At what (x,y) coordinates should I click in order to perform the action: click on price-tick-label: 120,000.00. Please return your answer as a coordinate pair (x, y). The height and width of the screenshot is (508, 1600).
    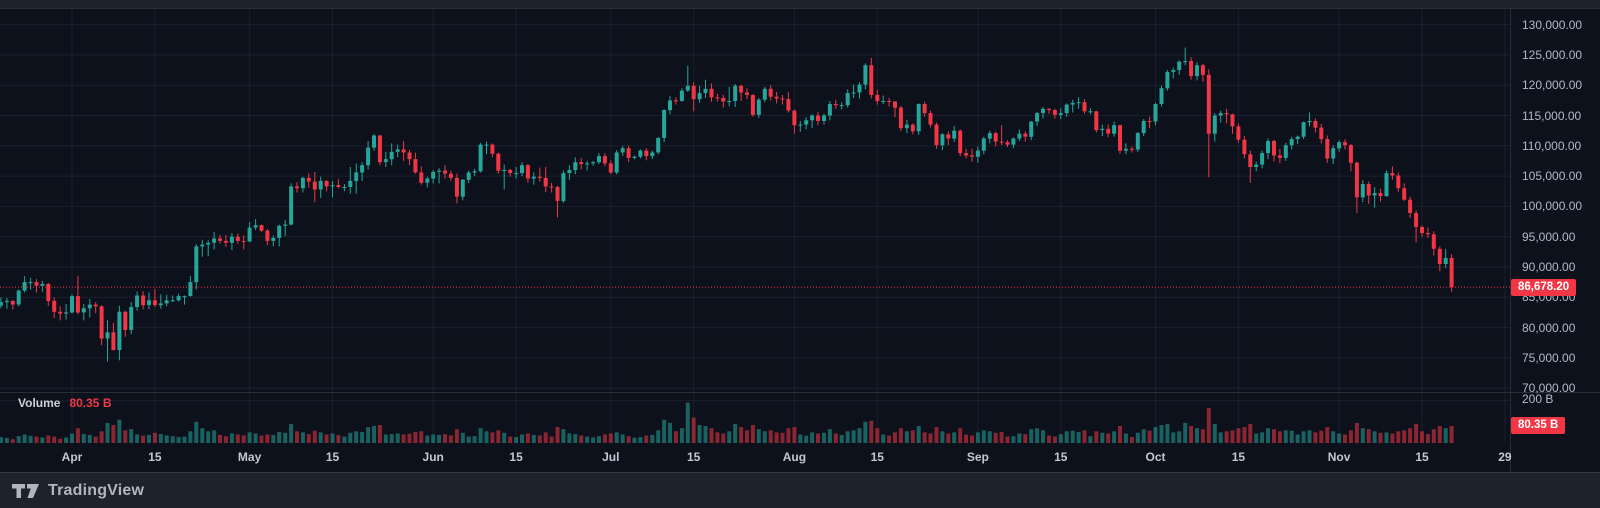
    Looking at the image, I should click on (1552, 85).